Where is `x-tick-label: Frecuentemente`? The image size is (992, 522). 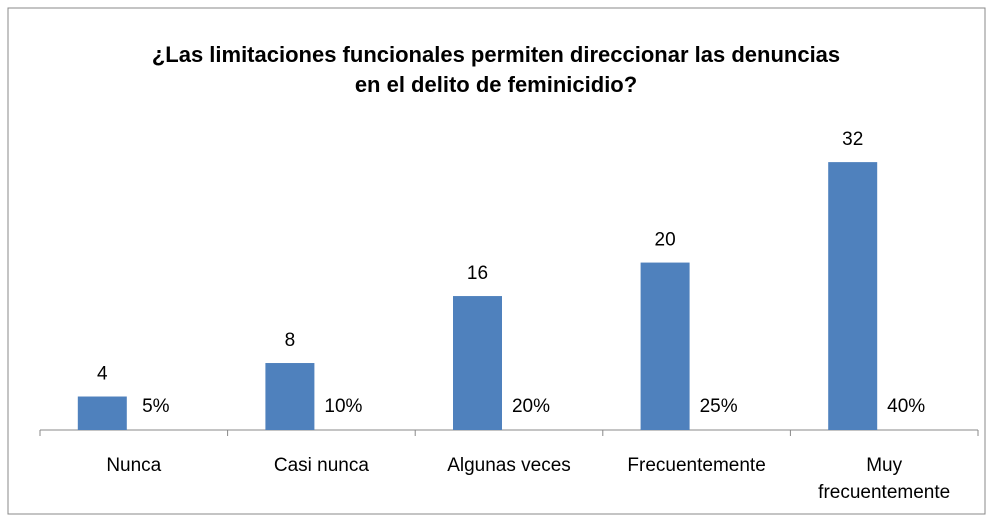 x-tick-label: Frecuentemente is located at coordinates (696, 465).